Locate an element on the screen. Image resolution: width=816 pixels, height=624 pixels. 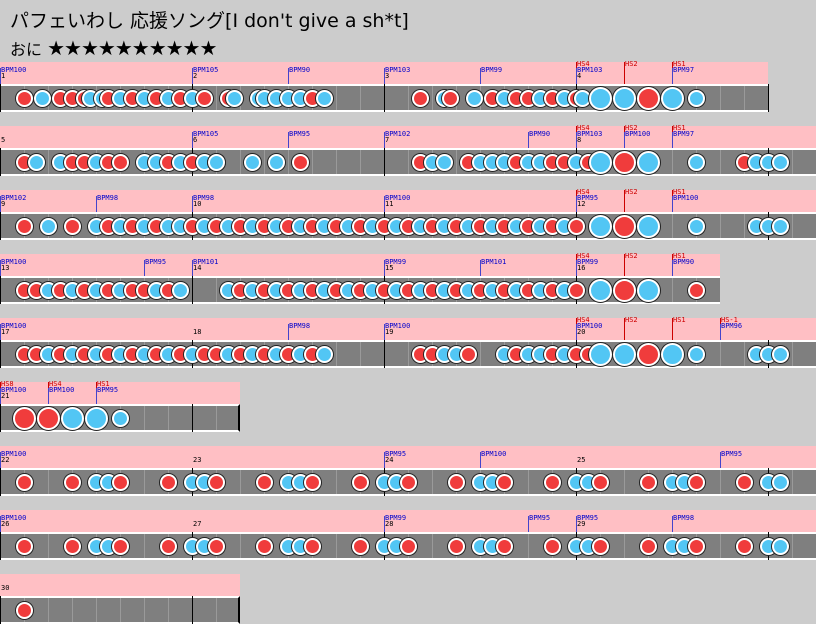
measure-number: 7 is located at coordinates (387, 140).